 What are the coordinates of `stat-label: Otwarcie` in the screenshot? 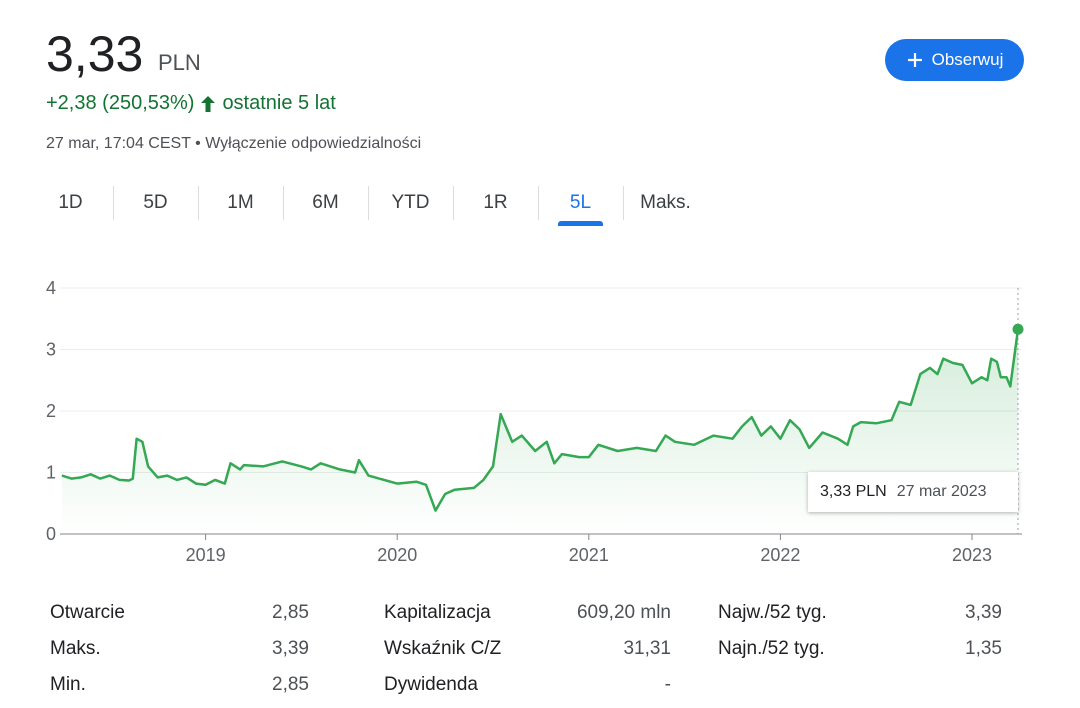 It's located at (87, 612).